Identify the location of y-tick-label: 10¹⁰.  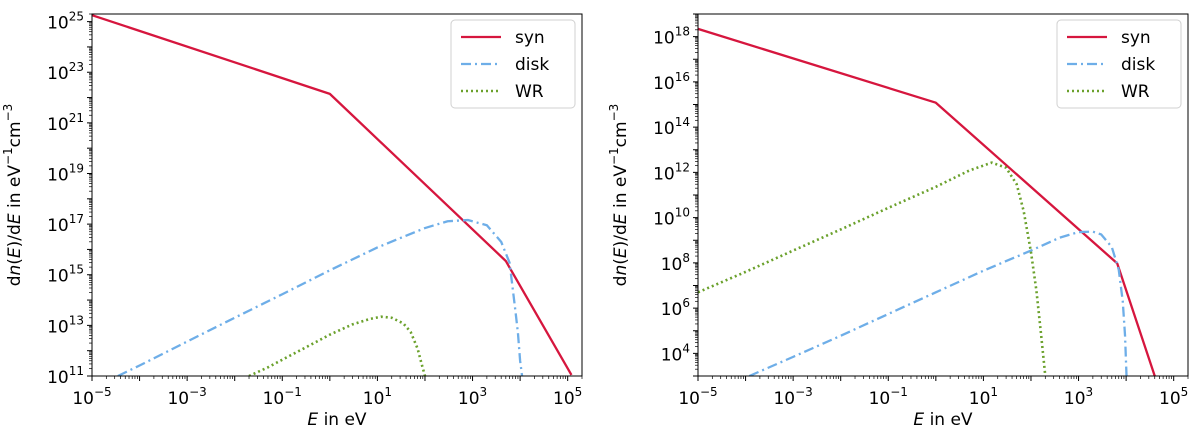
(671, 218).